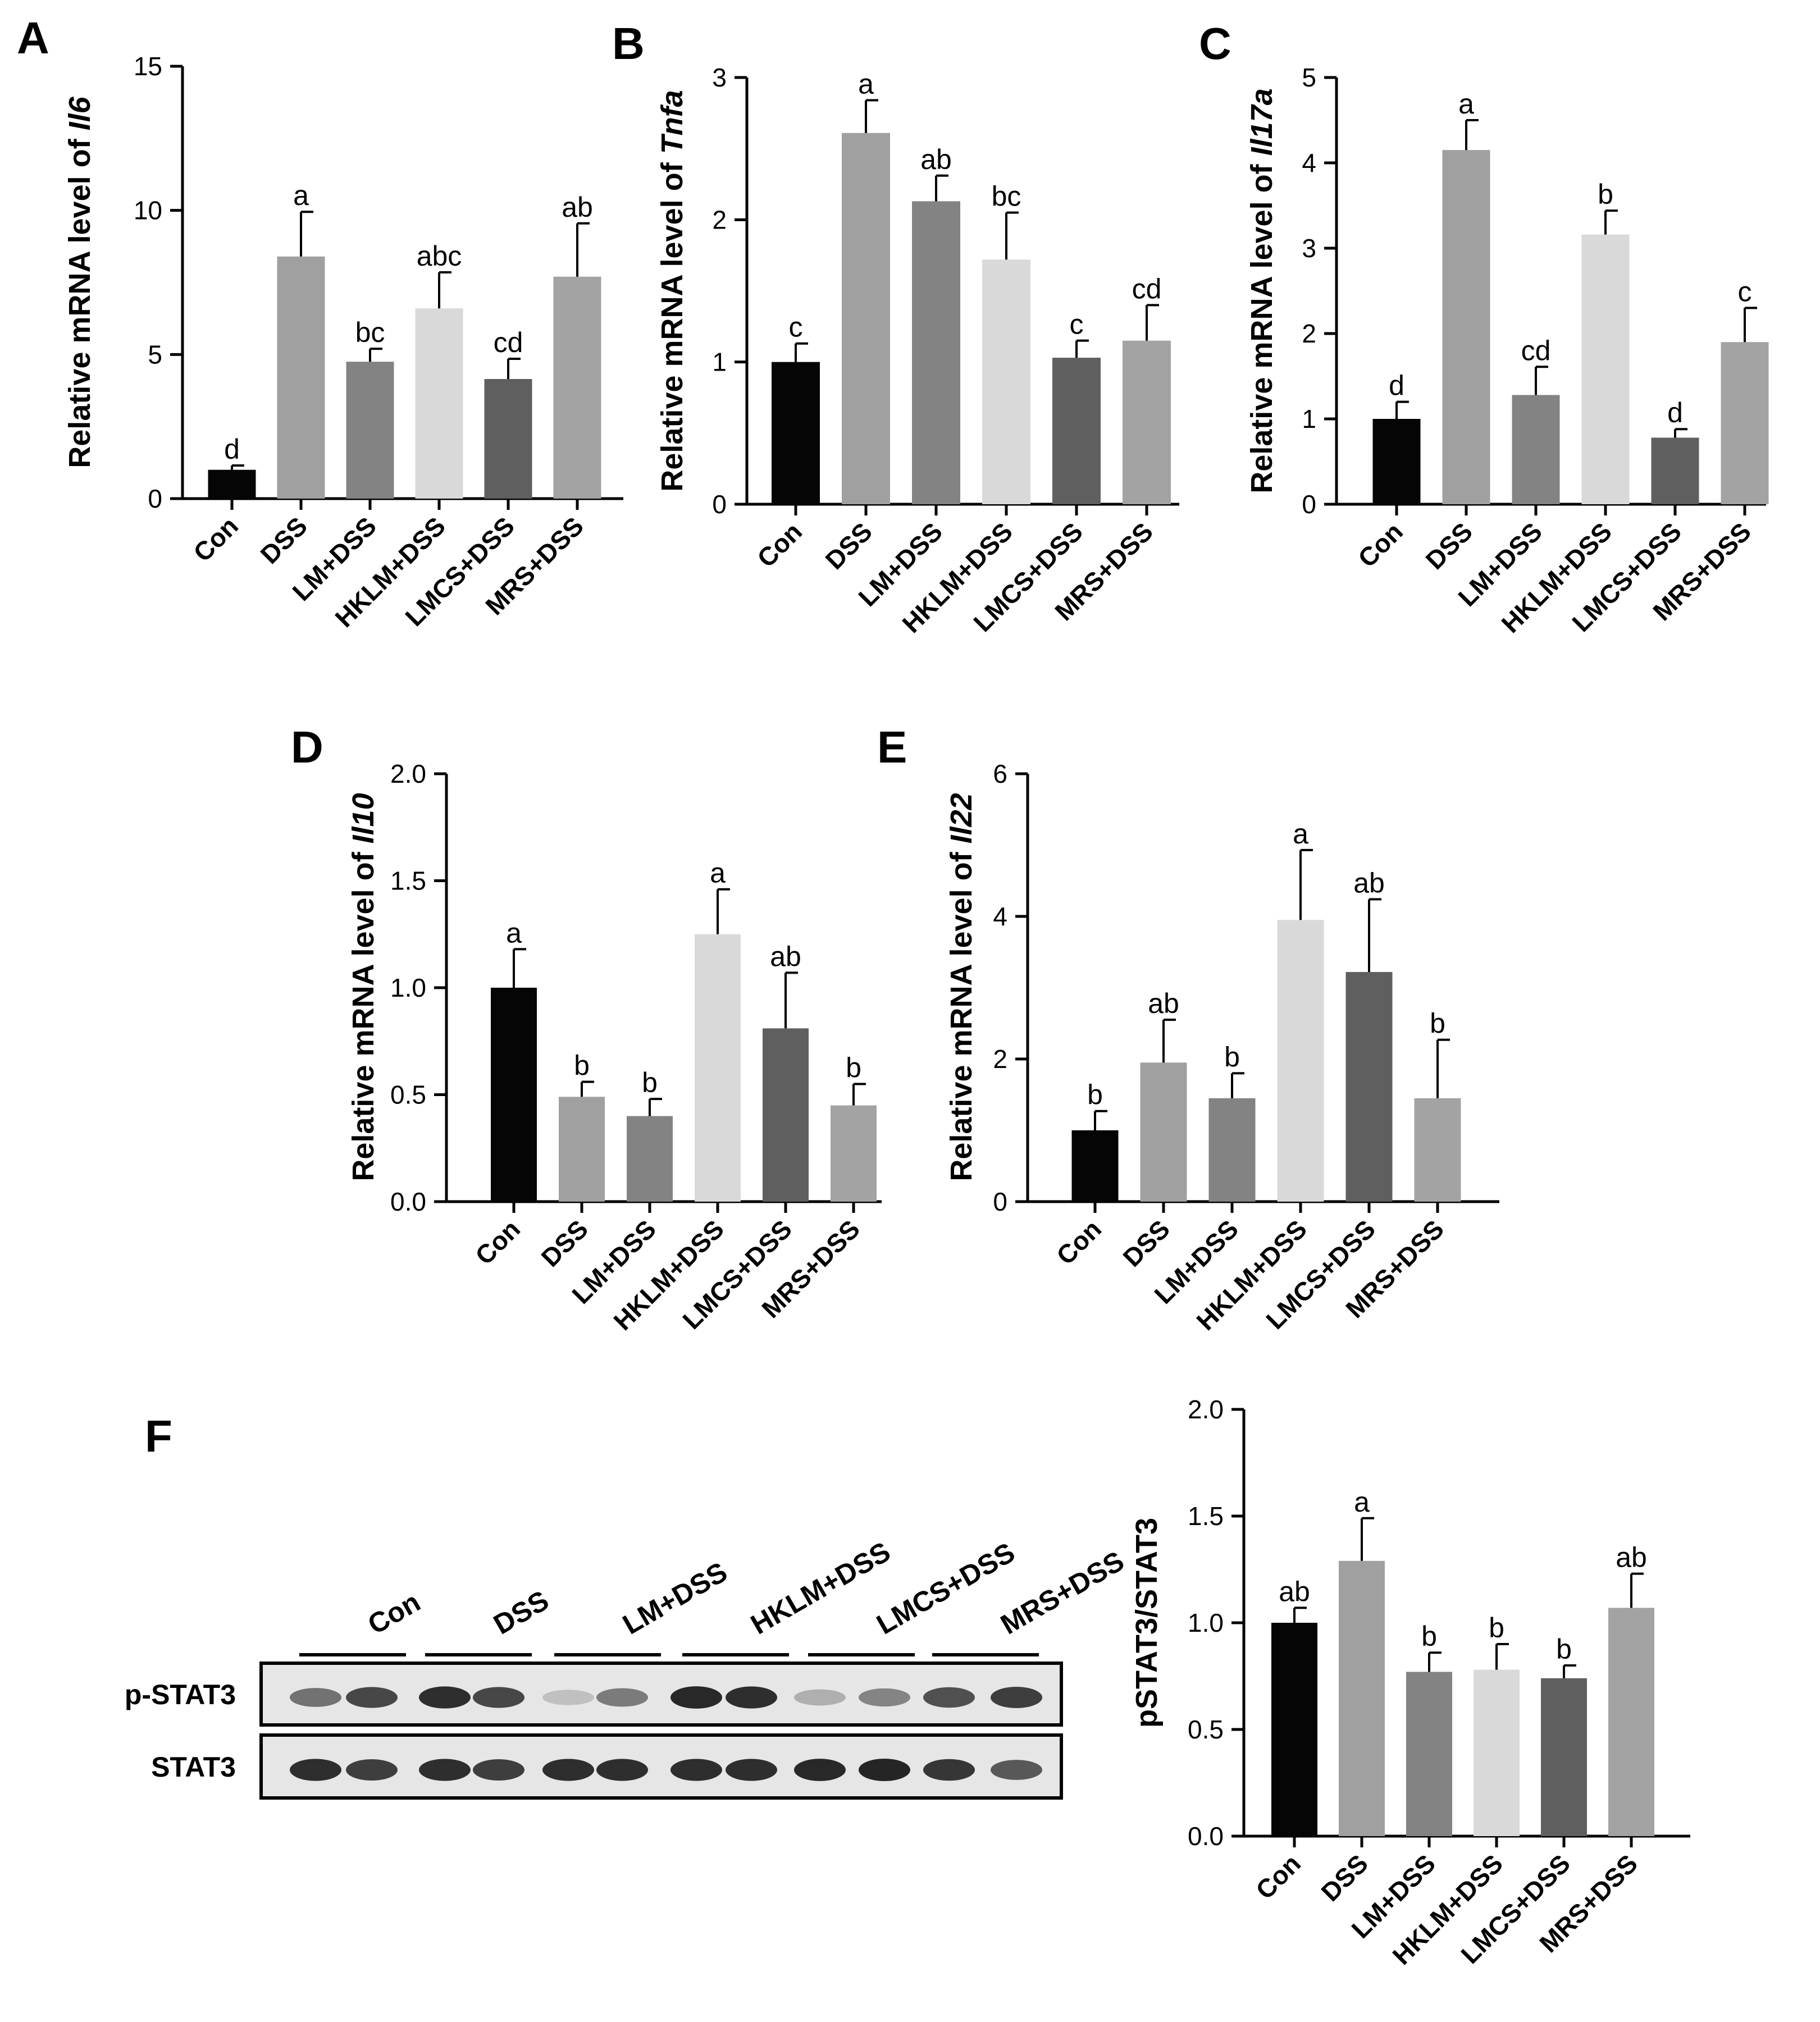 The image size is (1820, 2022). I want to click on significance-label-con: b, so click(1095, 1095).